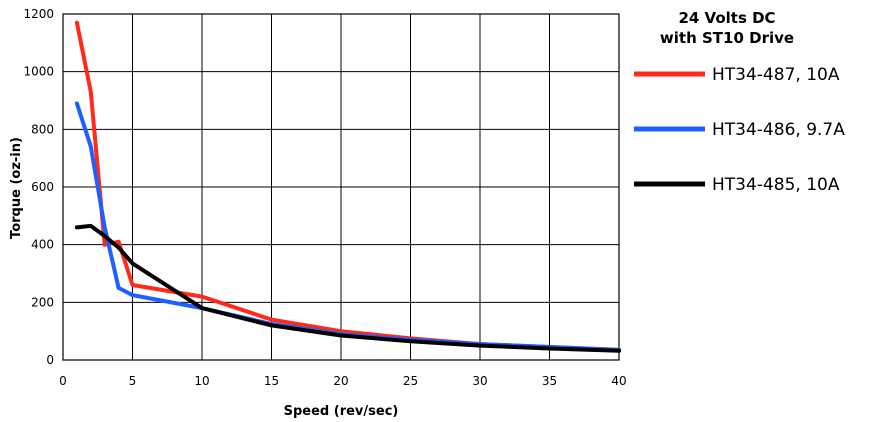 This screenshot has width=884, height=422. What do you see at coordinates (50, 360) in the screenshot?
I see `y-tick-label: 0` at bounding box center [50, 360].